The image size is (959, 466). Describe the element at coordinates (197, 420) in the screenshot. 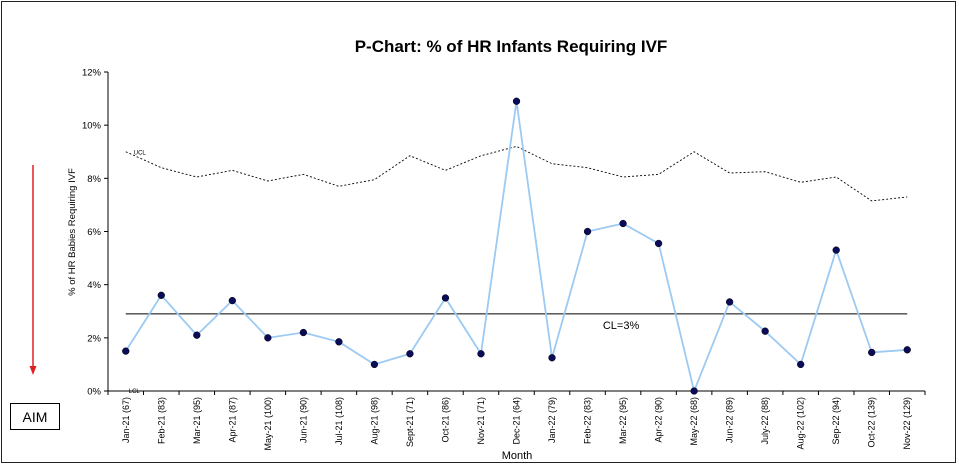

I see `x-tick-label: Mar-21 (95)` at that location.